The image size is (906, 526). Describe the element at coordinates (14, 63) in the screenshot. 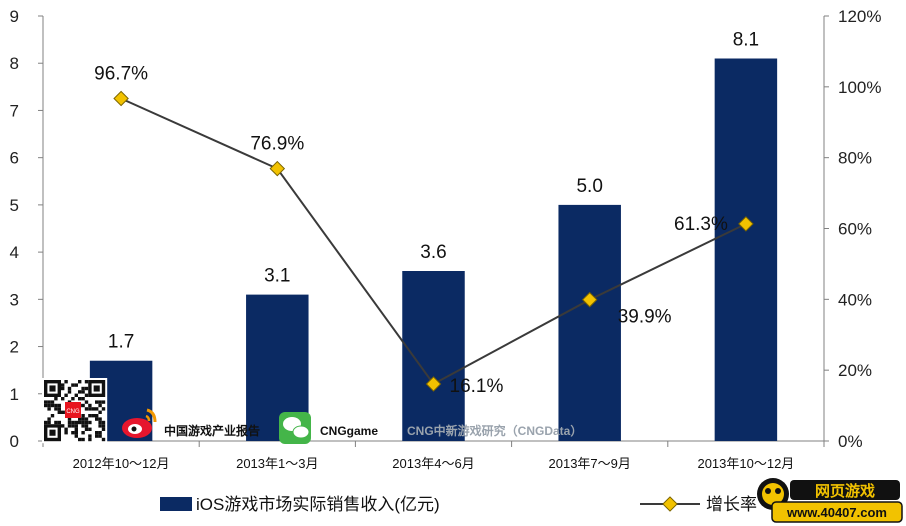

I see `y-left-tick-label: 8` at that location.